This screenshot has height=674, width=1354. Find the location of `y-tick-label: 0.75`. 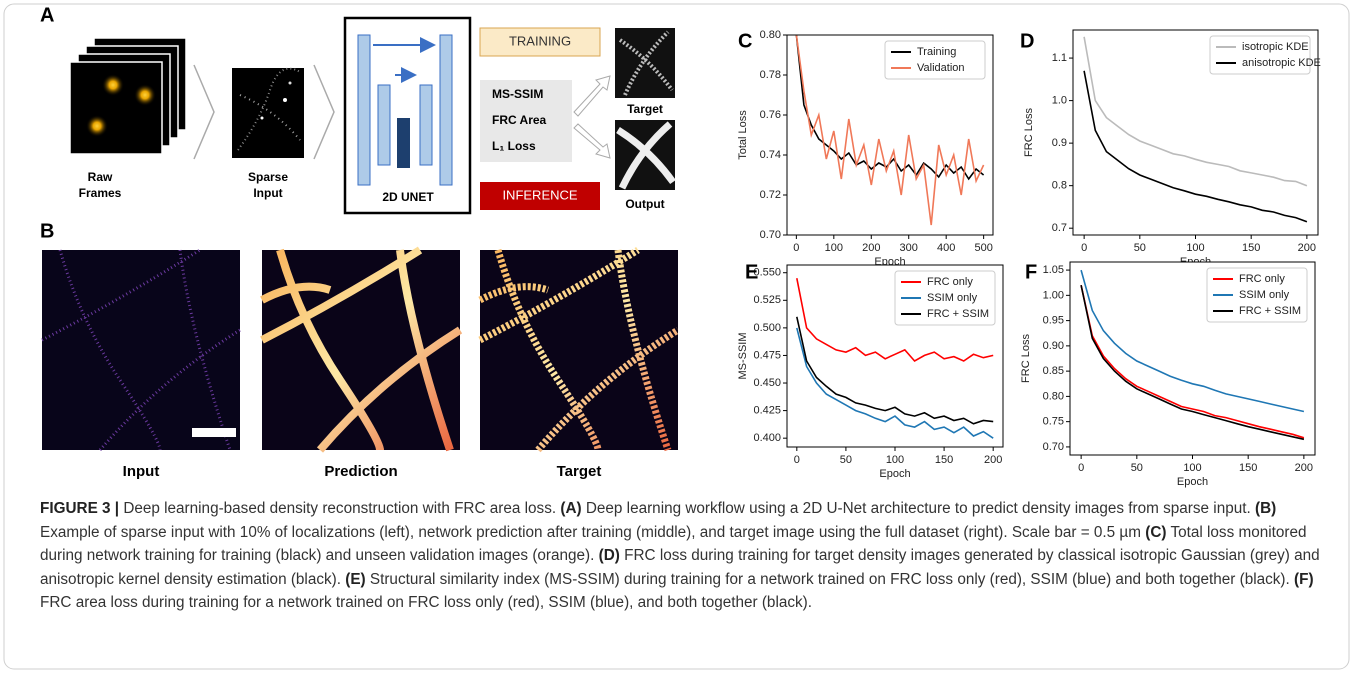

y-tick-label: 0.75 is located at coordinates (1053, 422).